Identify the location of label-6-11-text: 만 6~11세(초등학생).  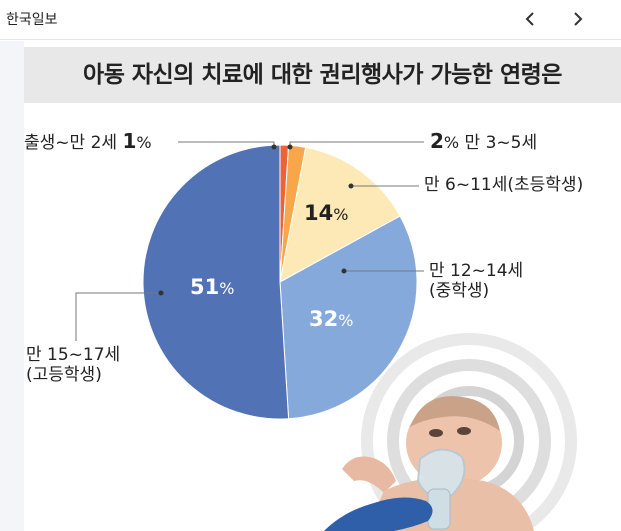
(504, 185).